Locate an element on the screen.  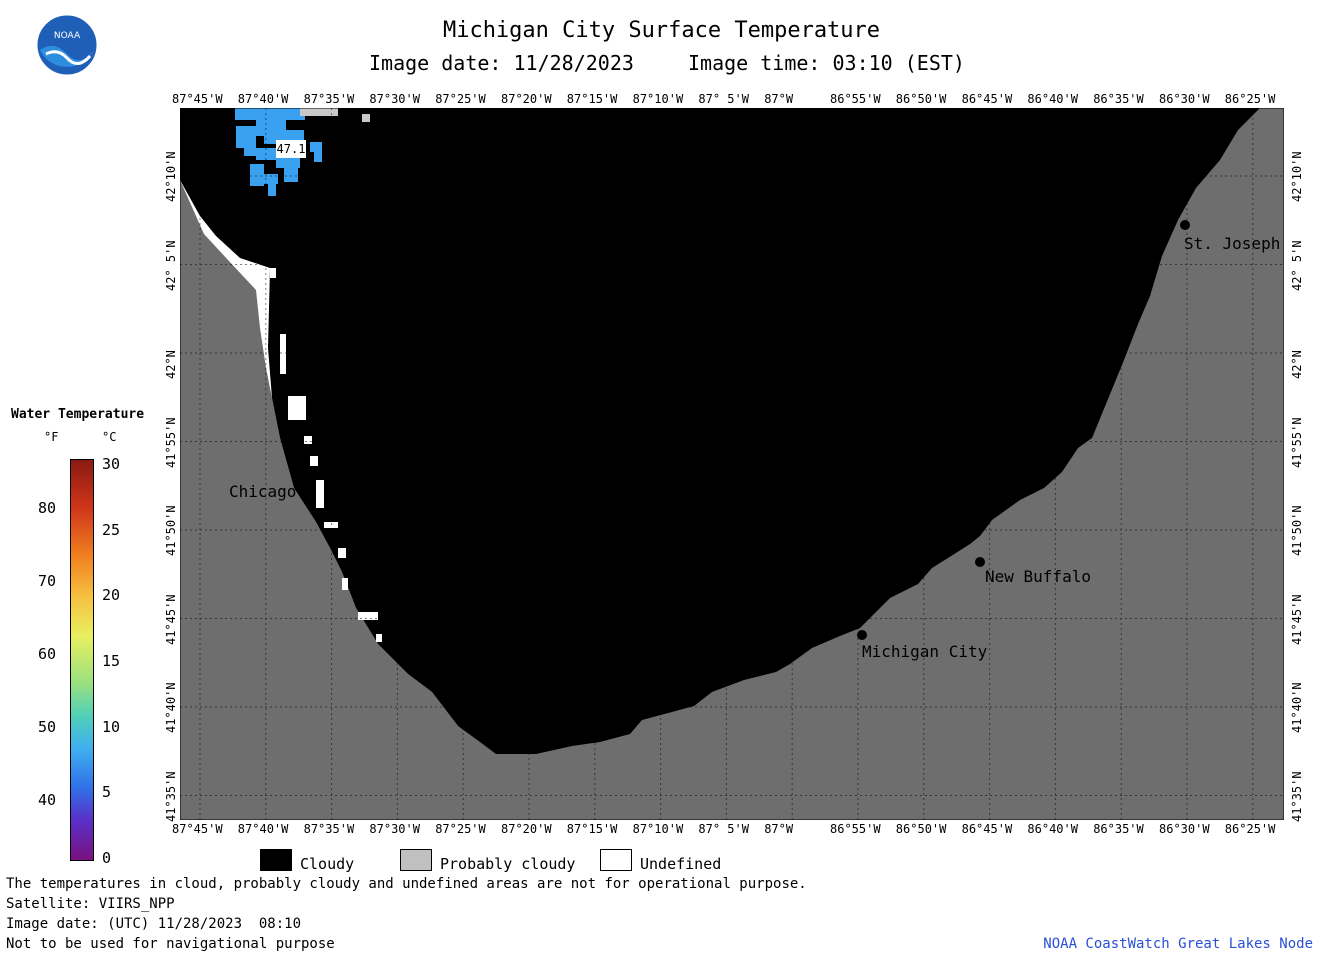
noaa-logo: NOAA is located at coordinates (67, 45).